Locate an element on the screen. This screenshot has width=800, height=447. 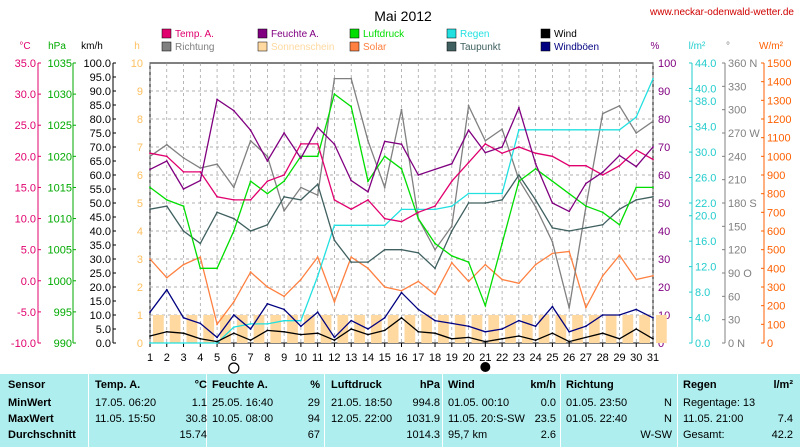
wind-axis-tick-label: 90.0 is located at coordinates (100, 92).